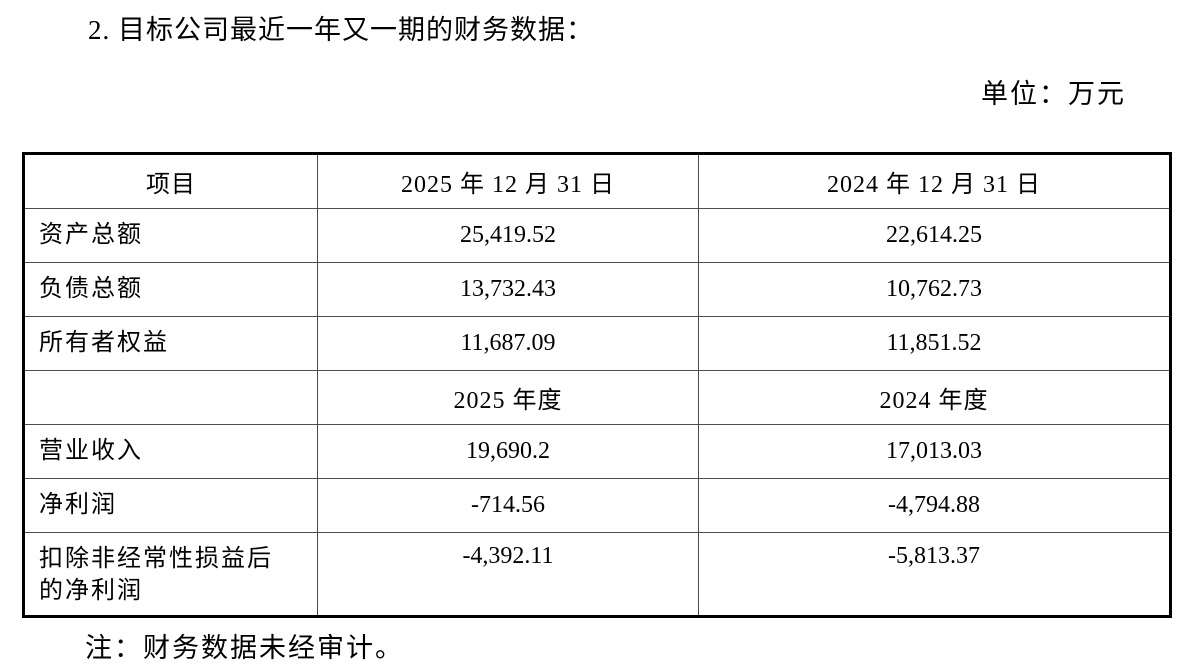  I want to click on row-total-assets: 资产总额 25,419.52 22,614.25, so click(597, 235).